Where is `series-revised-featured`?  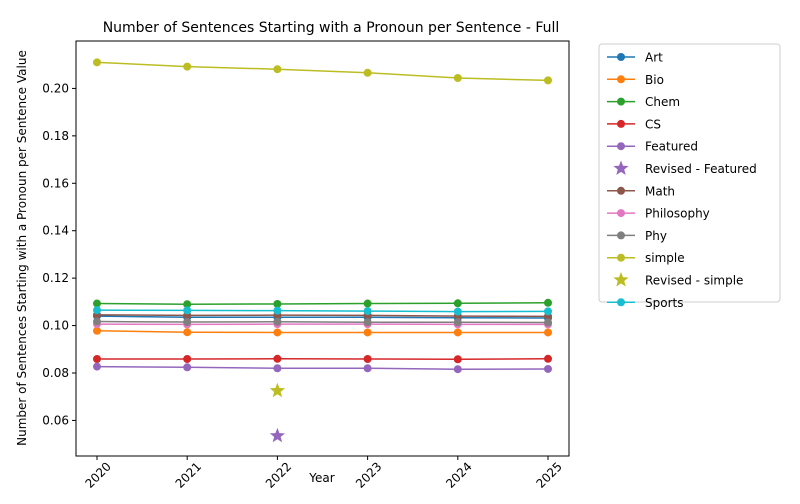
series-revised-featured is located at coordinates (277, 435).